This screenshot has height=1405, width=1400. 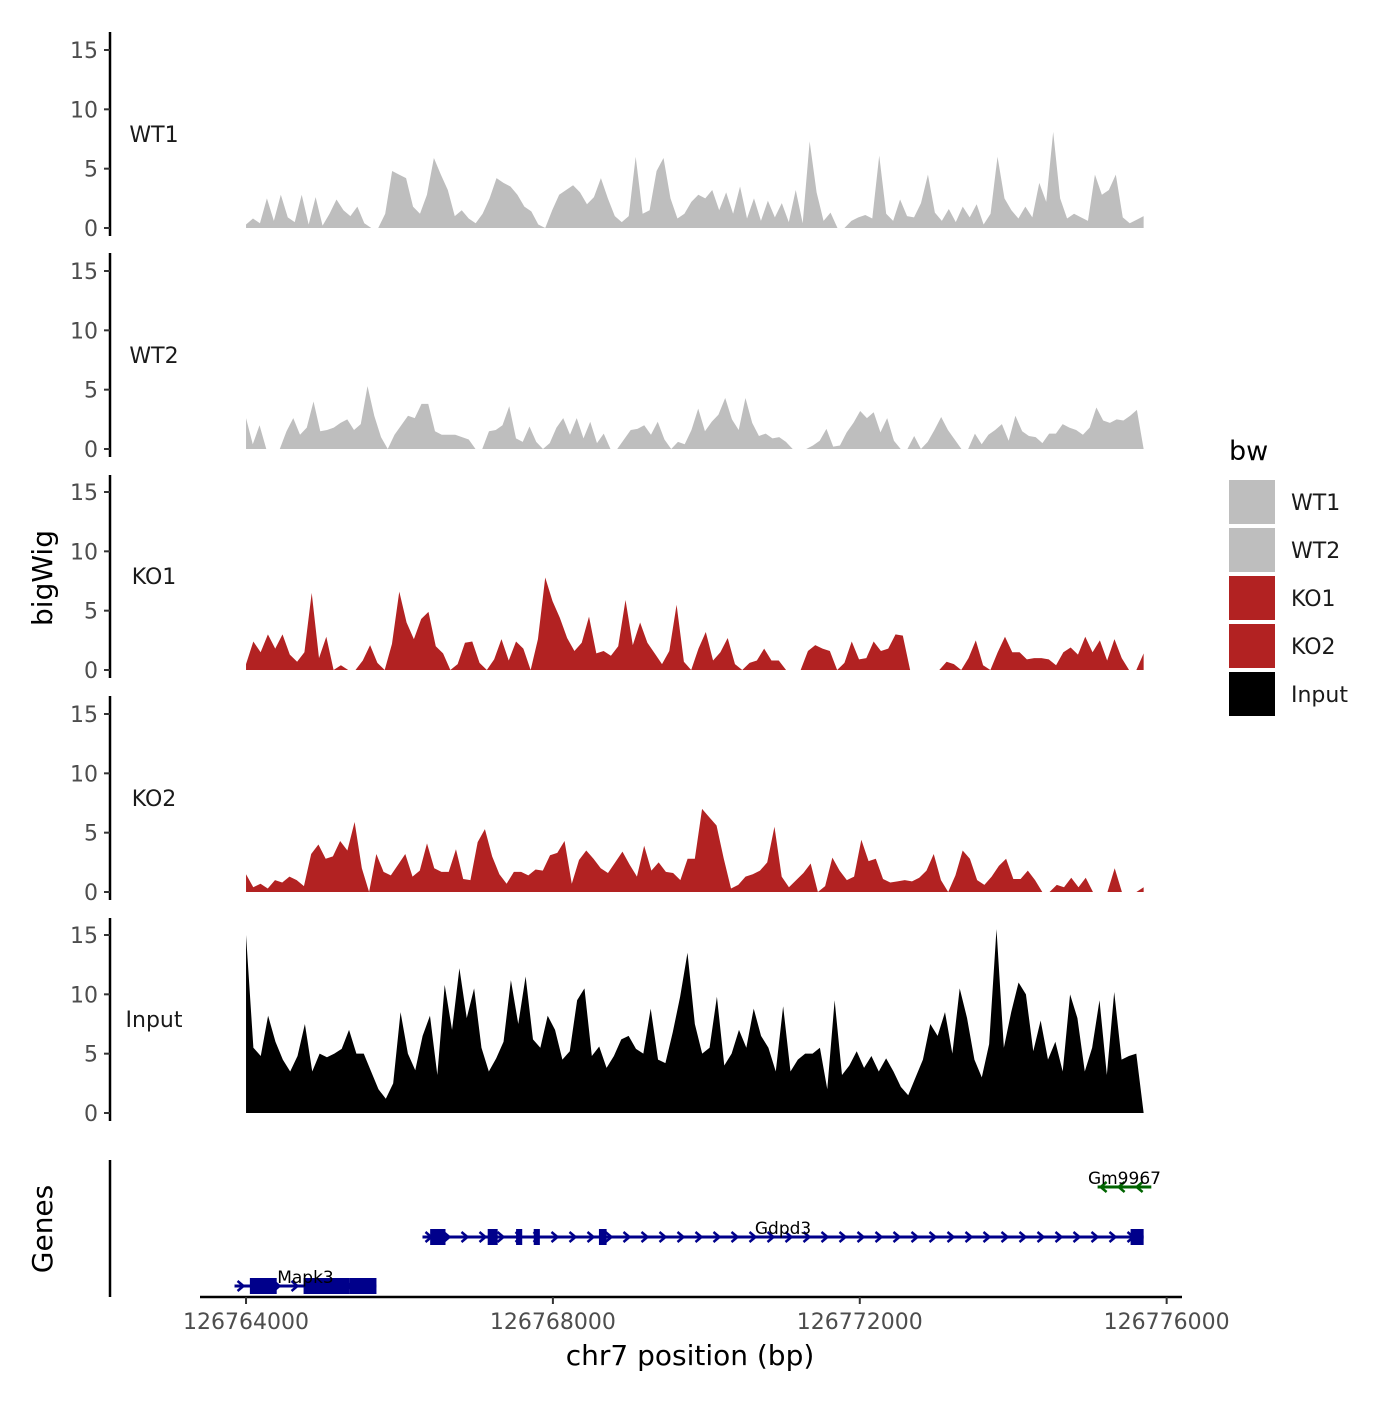 What do you see at coordinates (1315, 551) in the screenshot?
I see `legend-label-wt2: WT2` at bounding box center [1315, 551].